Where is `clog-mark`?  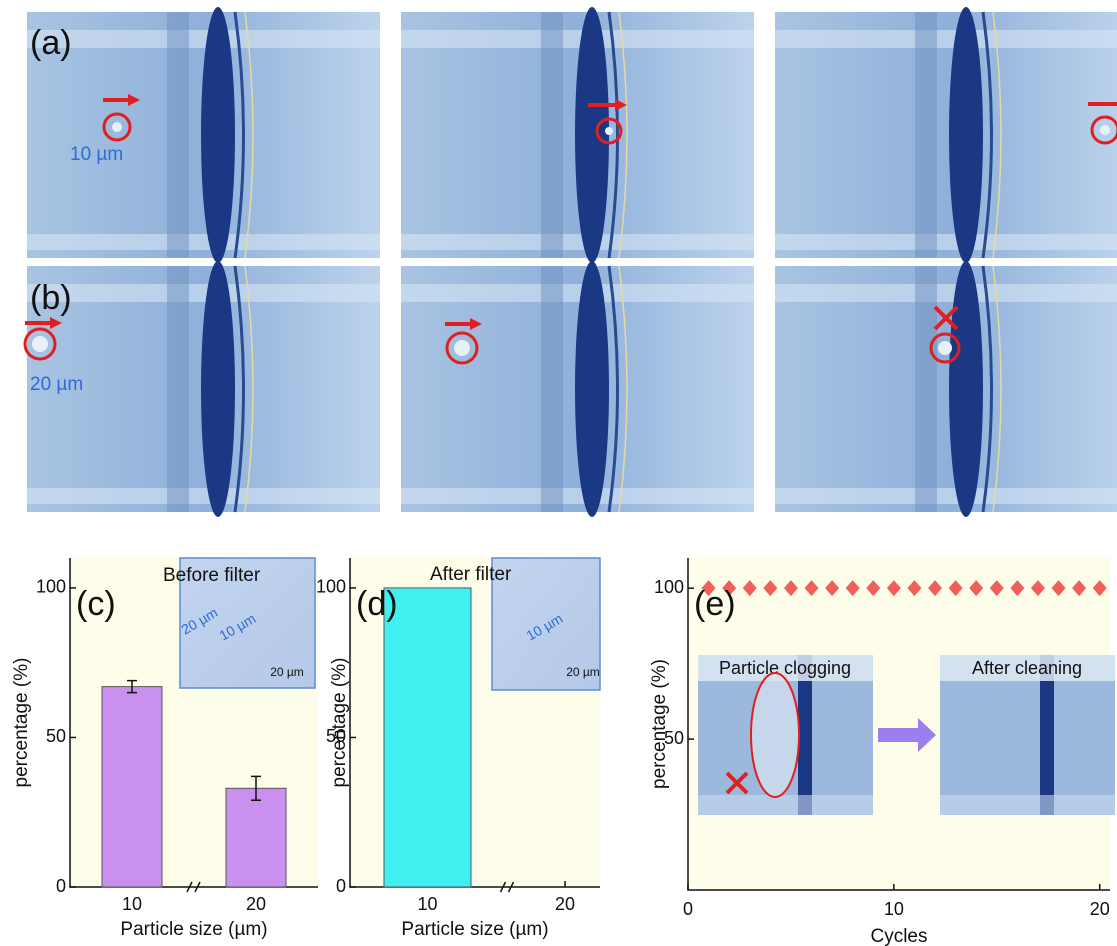
clog-mark is located at coordinates (775, 735).